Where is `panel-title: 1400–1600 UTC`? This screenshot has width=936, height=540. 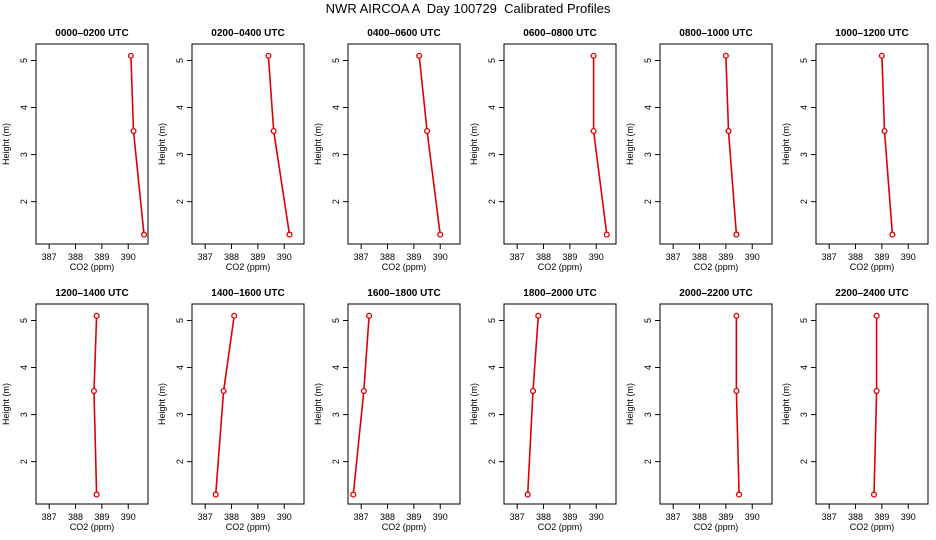
panel-title: 1400–1600 UTC is located at coordinates (247, 293).